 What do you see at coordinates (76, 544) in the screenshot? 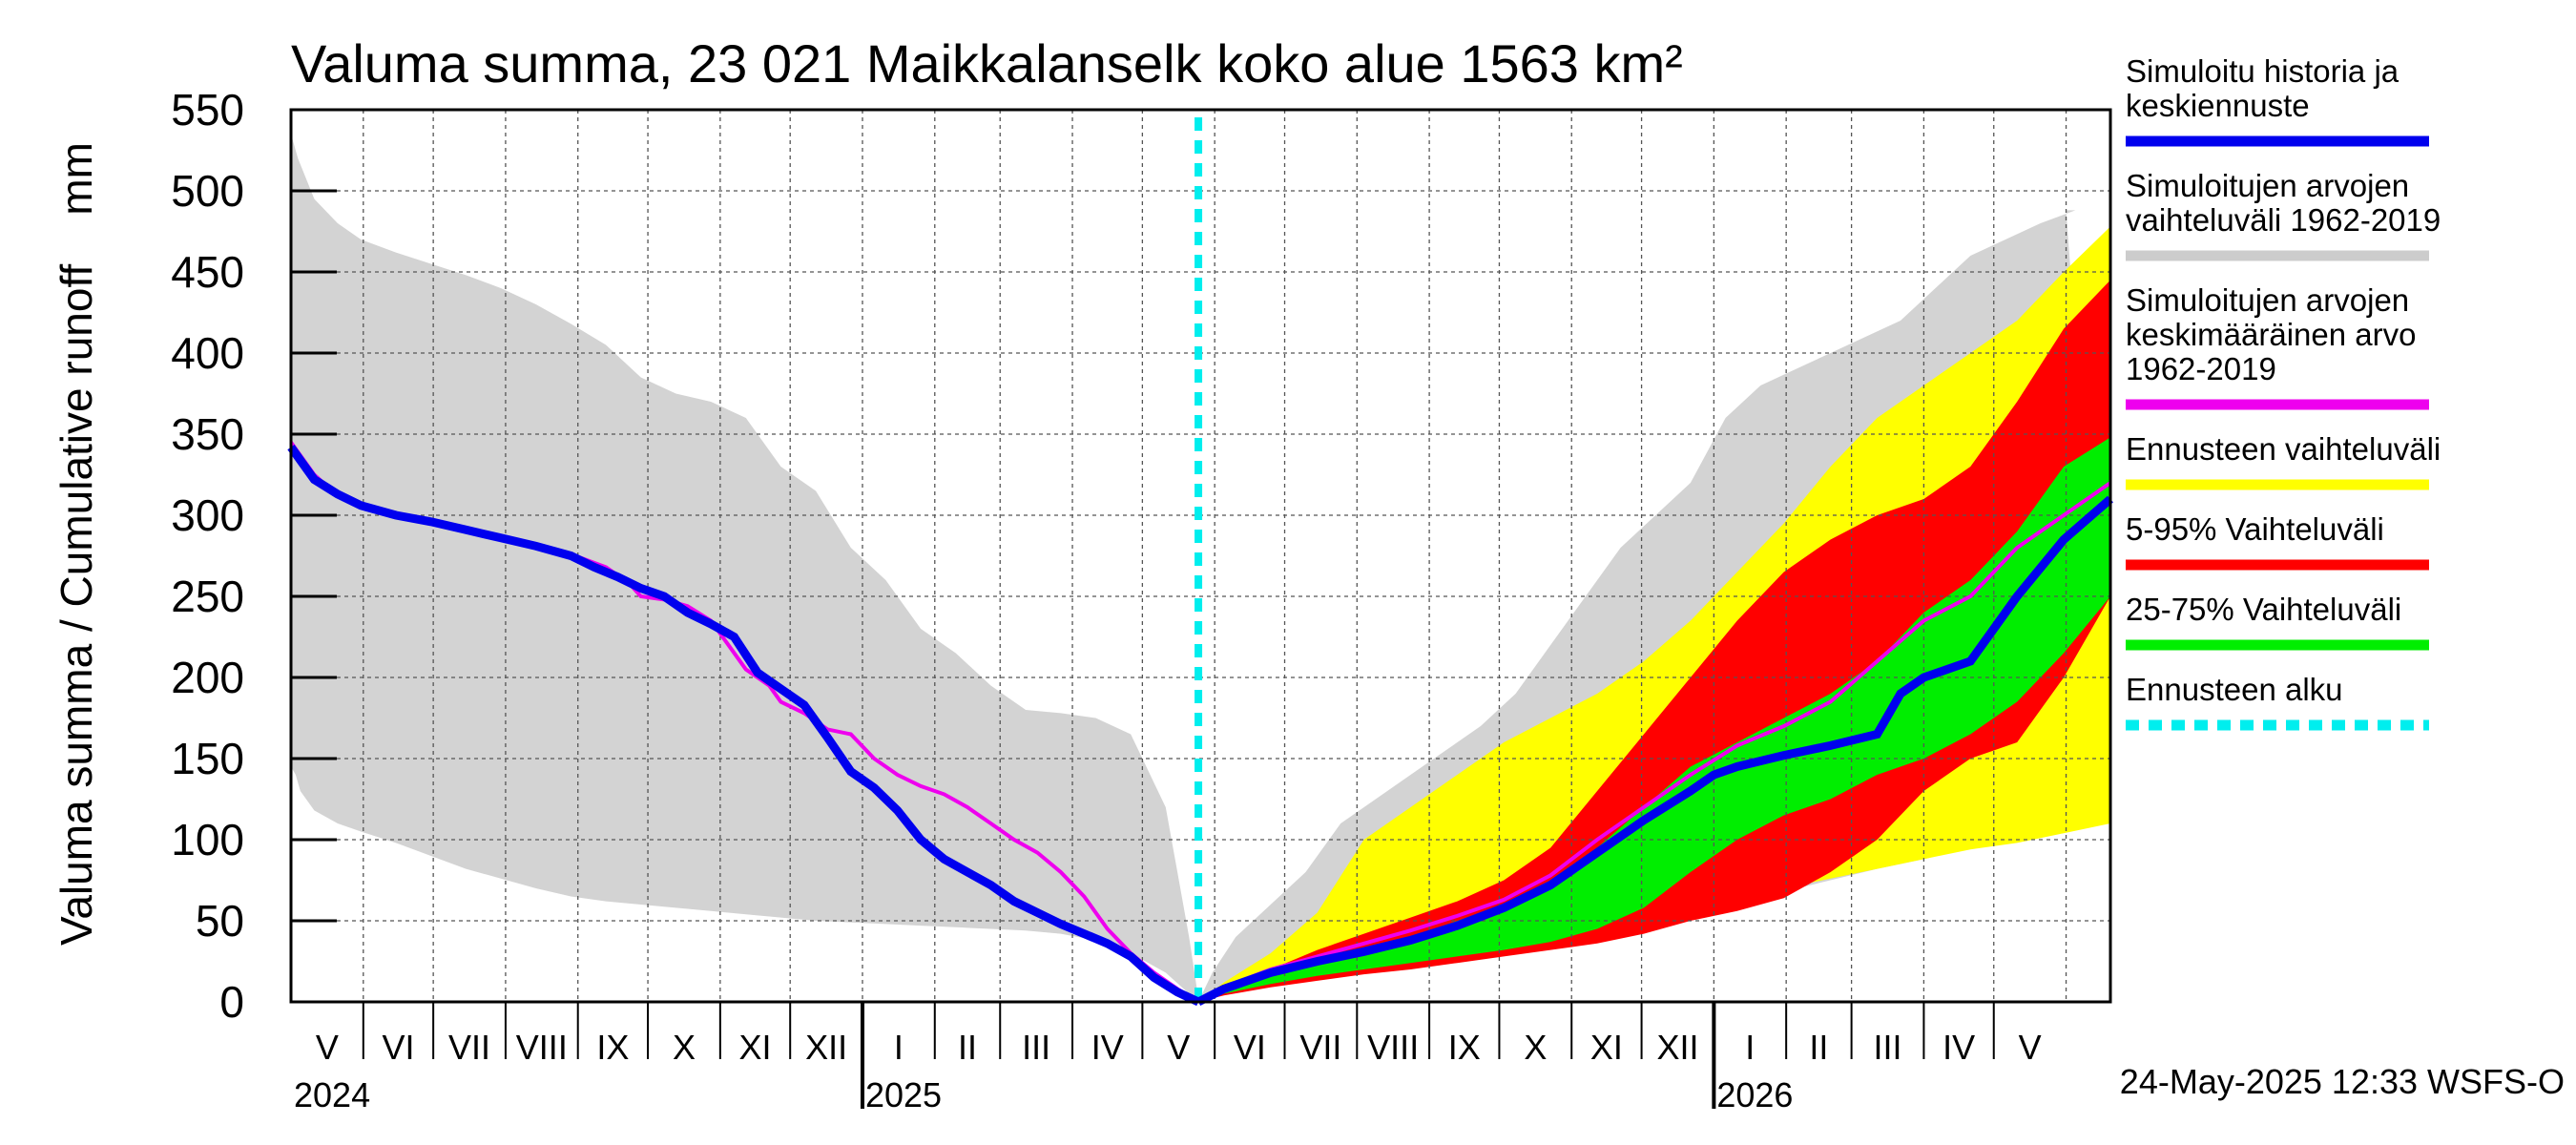
I see `y-axis-label: Valuma summa / Cumulative runoff mm` at bounding box center [76, 544].